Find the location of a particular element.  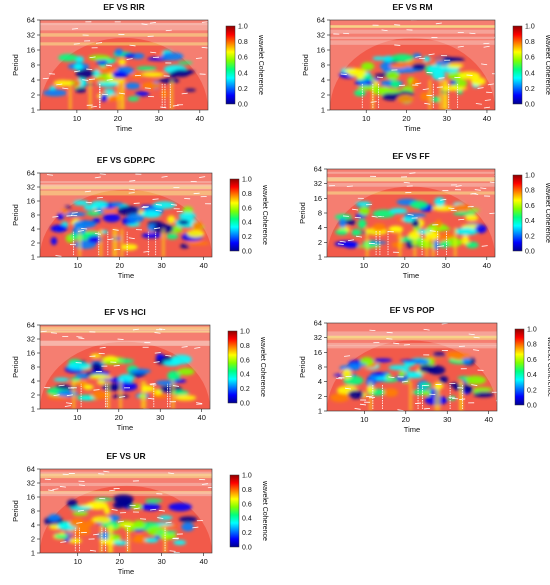

chart-title: EF VS FF is located at coordinates (410, 156).